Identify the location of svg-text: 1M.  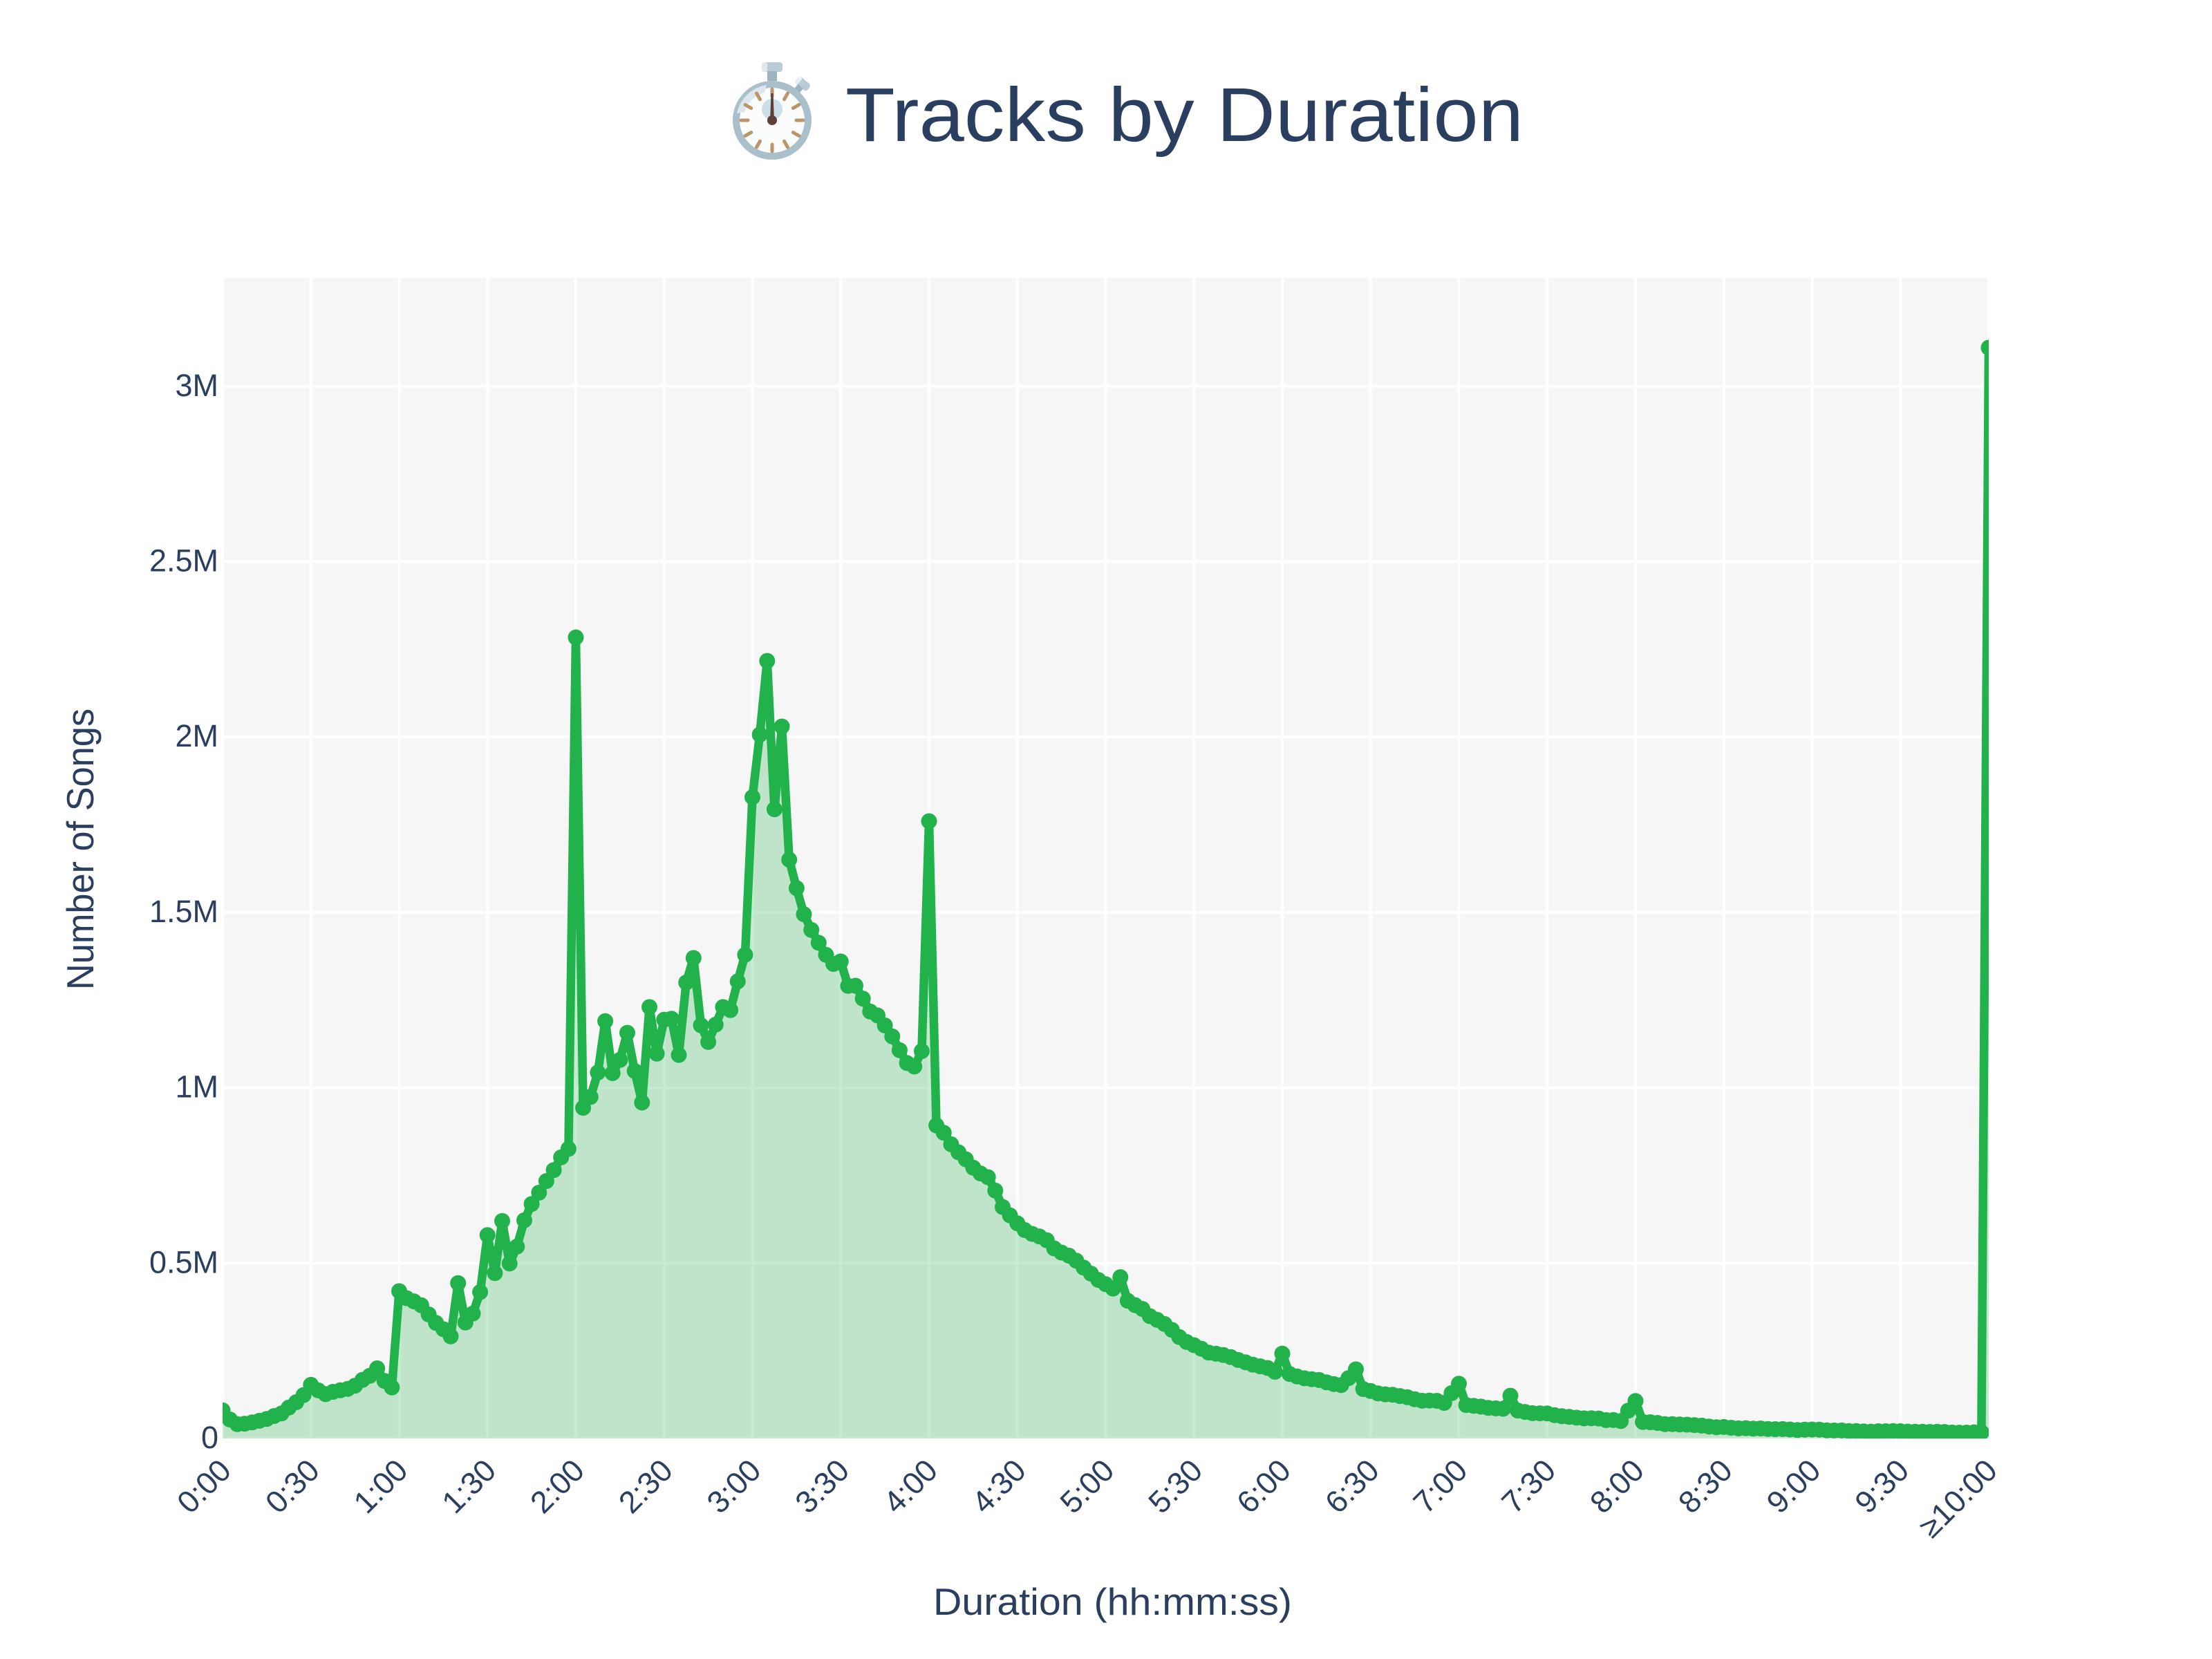
(197, 1087).